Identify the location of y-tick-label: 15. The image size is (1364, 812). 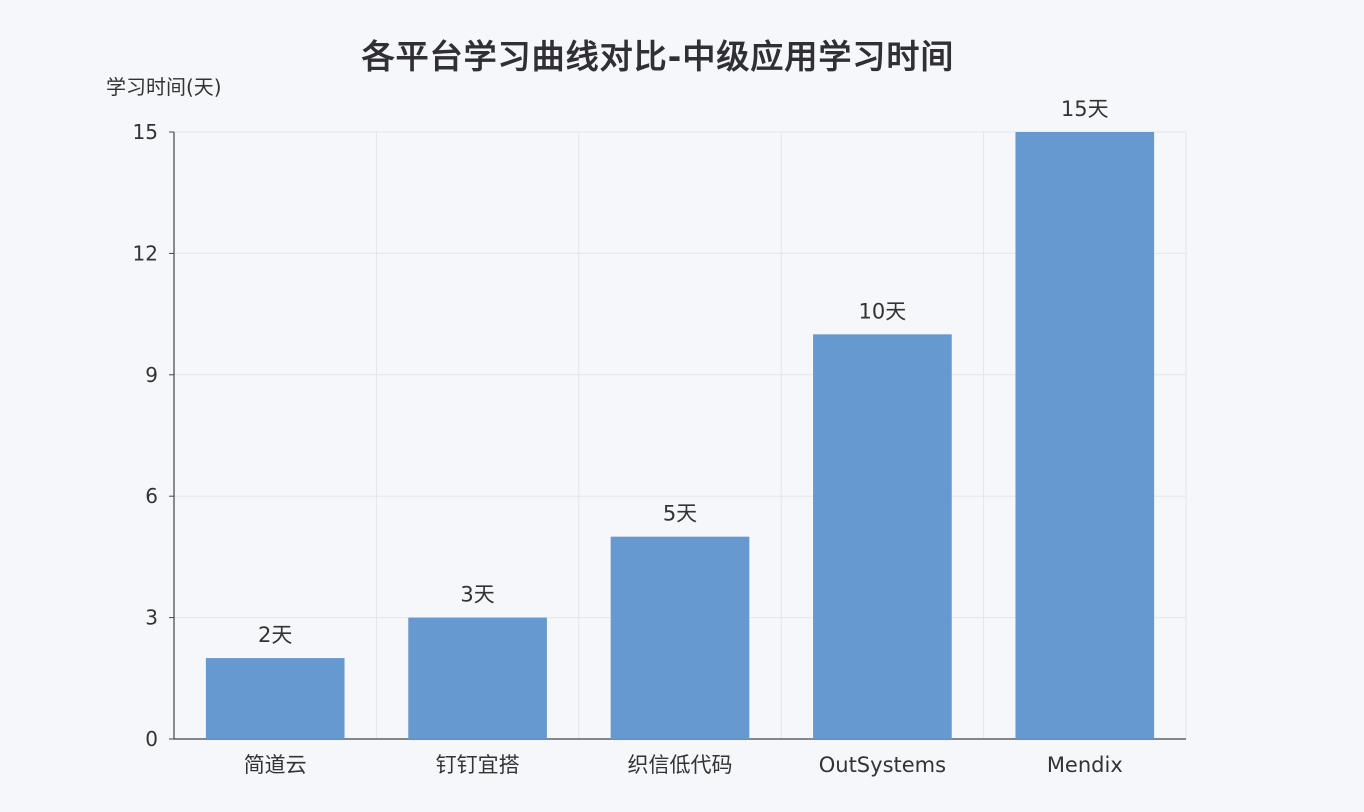
(145, 132).